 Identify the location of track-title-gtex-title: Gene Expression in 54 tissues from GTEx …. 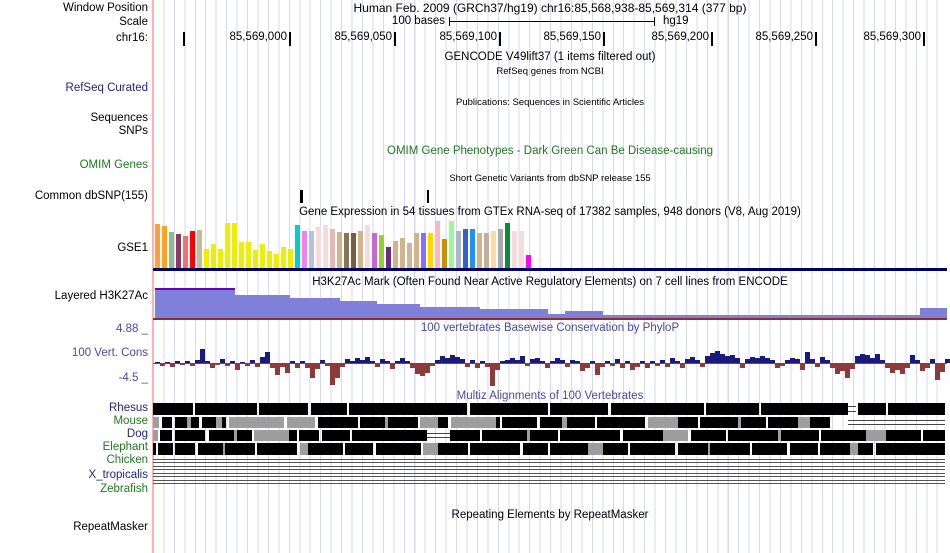
(550, 212).